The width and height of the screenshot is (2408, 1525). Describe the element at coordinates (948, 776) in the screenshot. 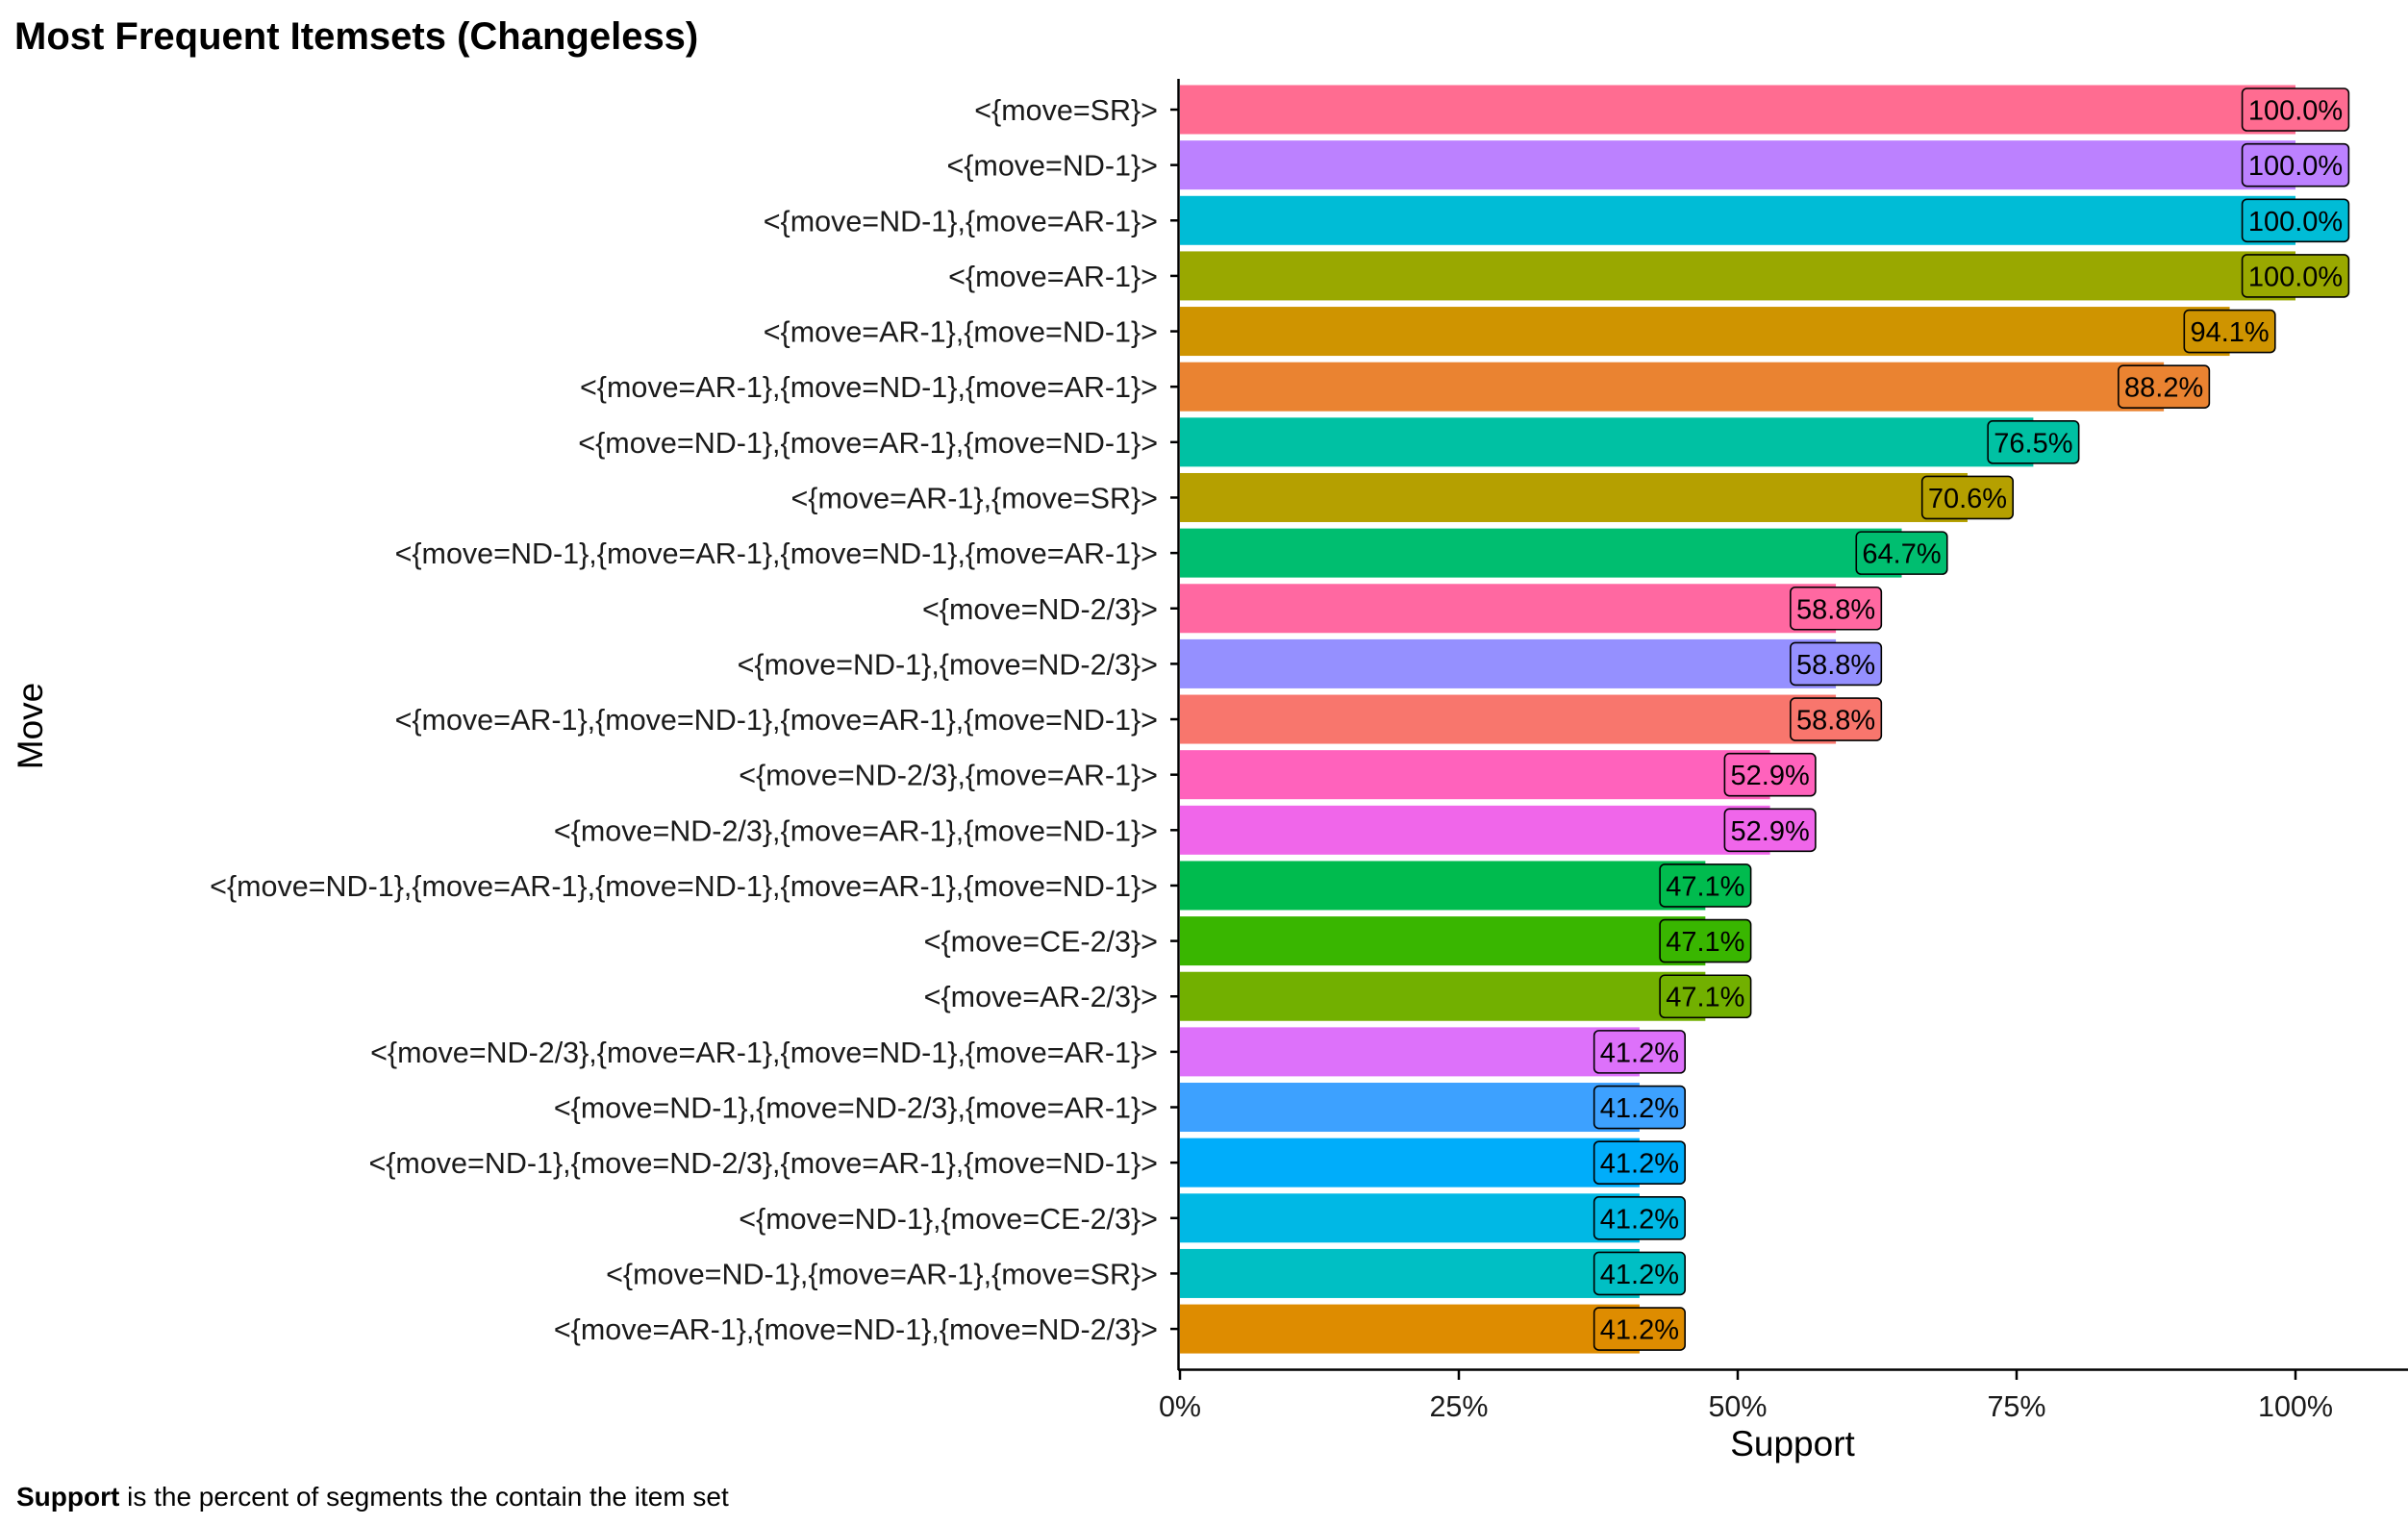

I see `category-label: <{move=ND-2/3},{move=AR-1}>` at that location.